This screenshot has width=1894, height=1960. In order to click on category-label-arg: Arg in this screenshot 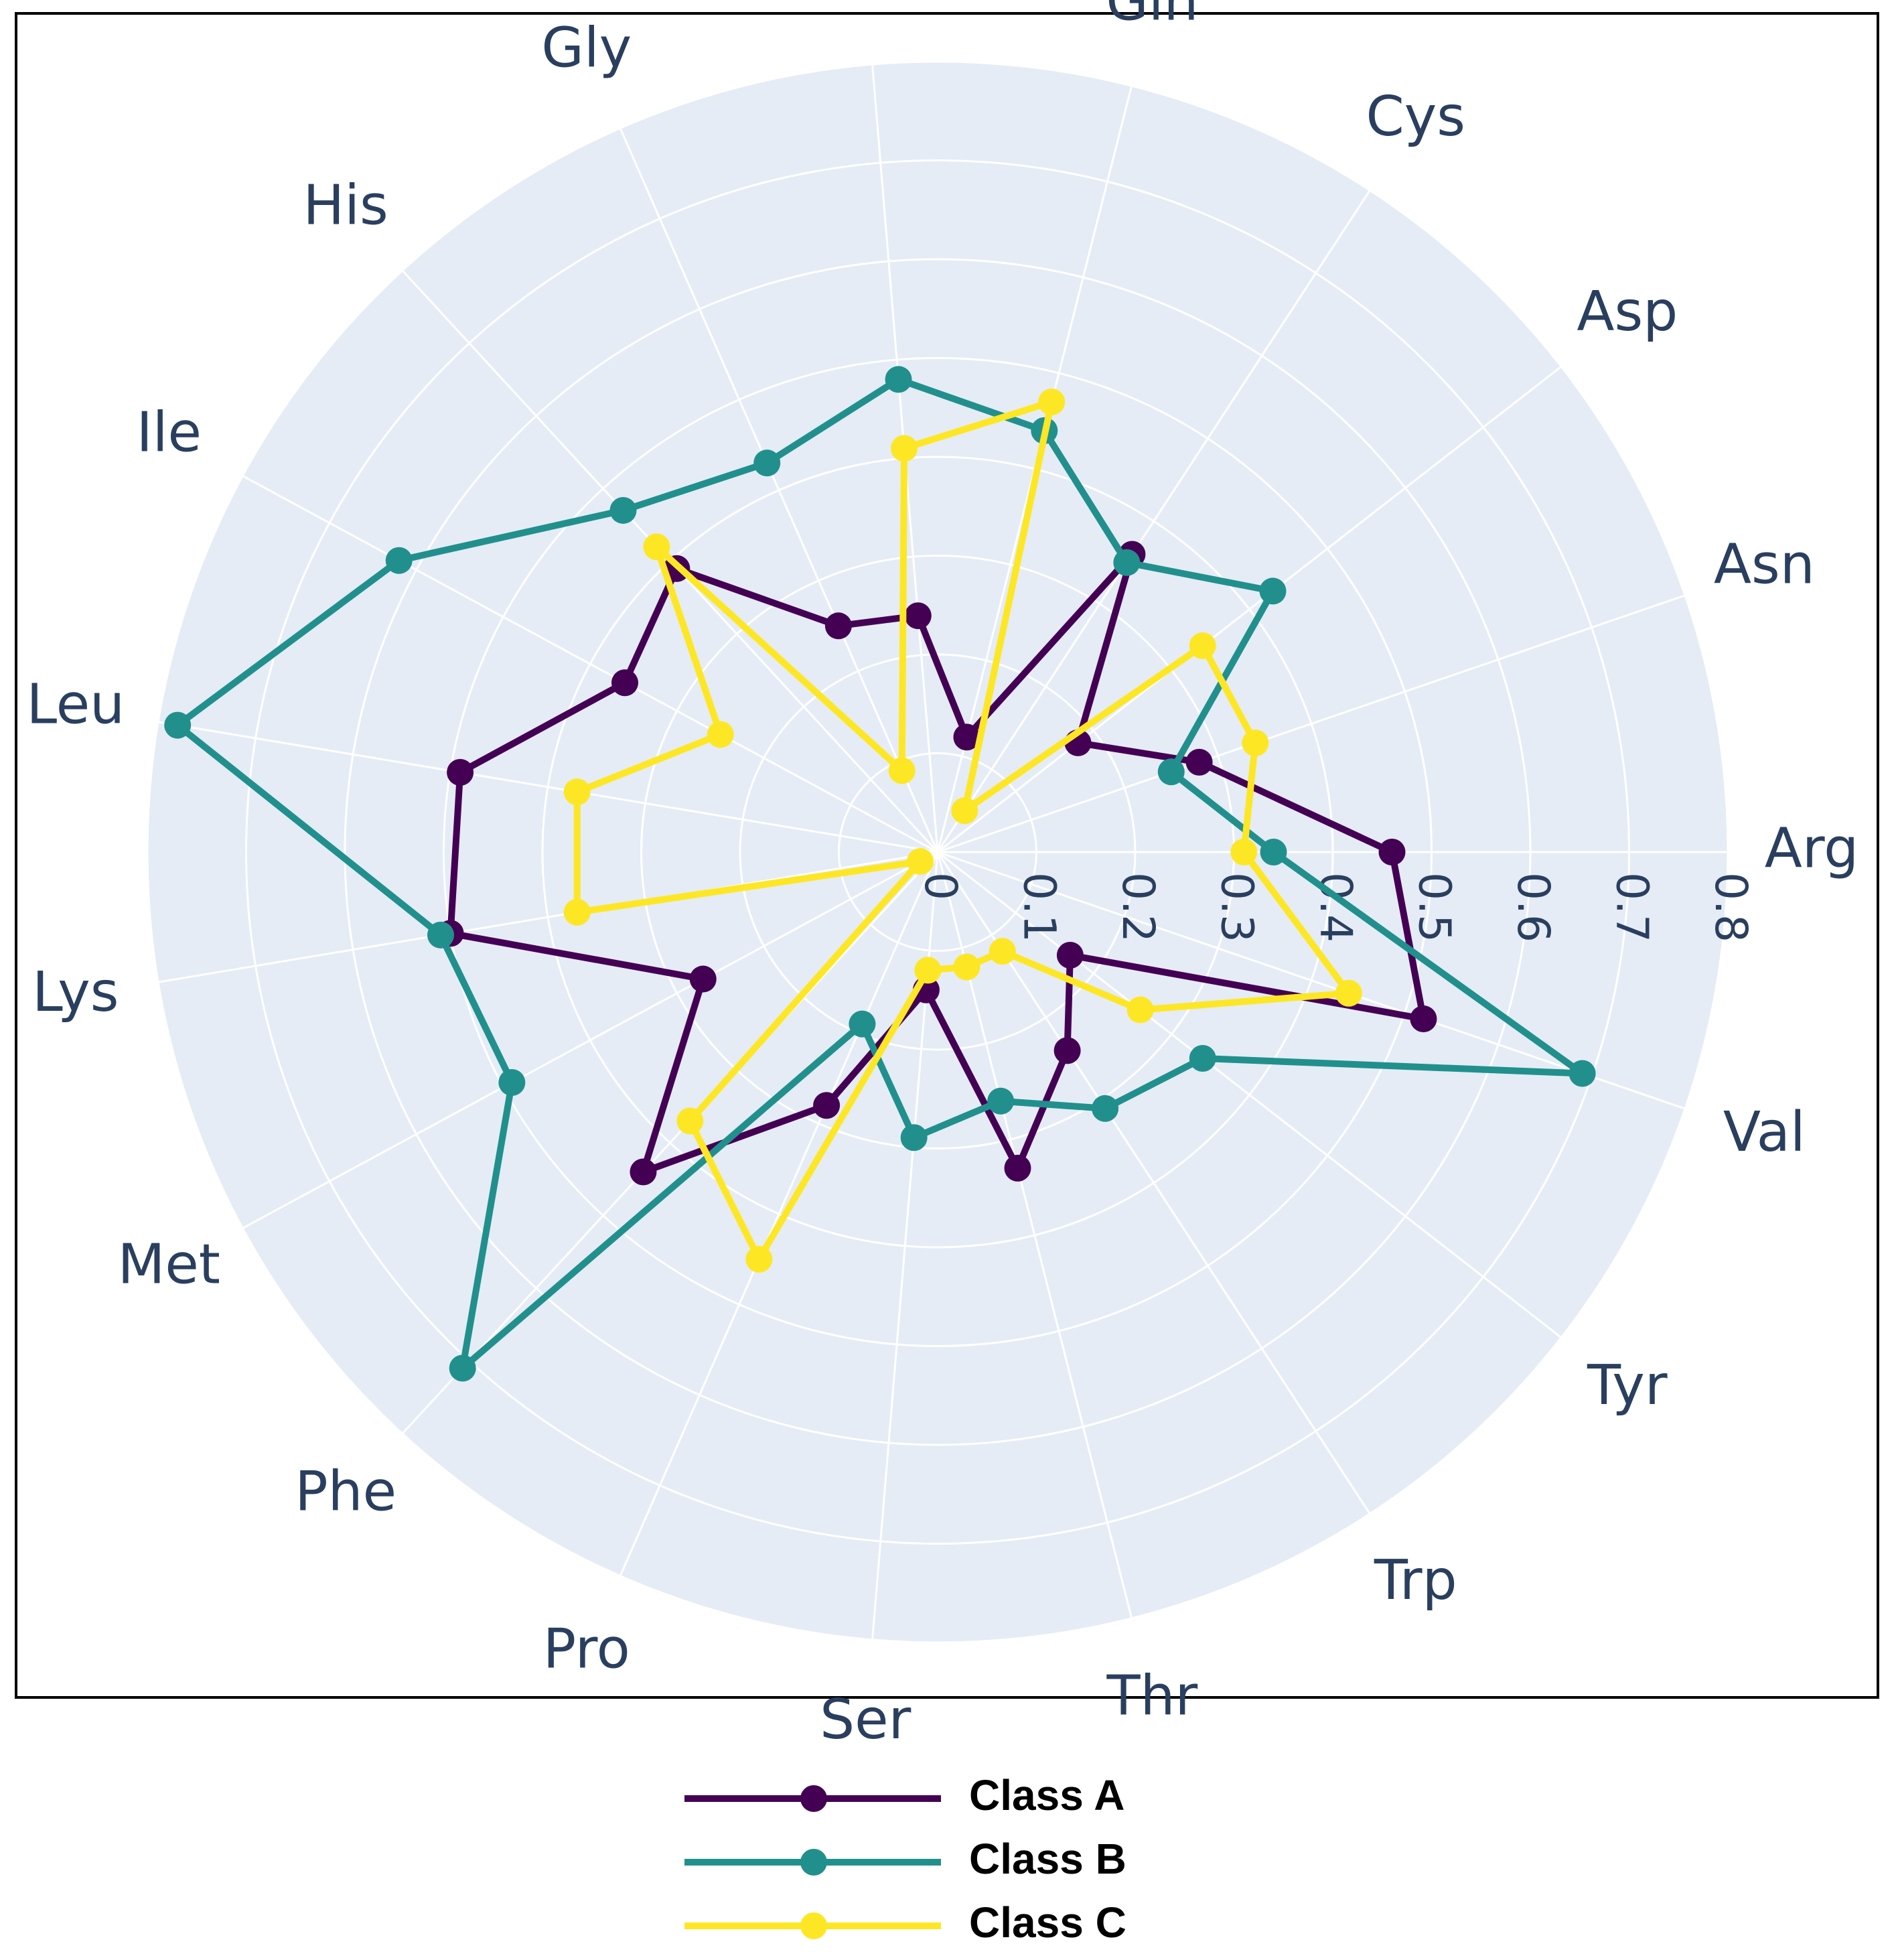, I will do `click(1812, 848)`.